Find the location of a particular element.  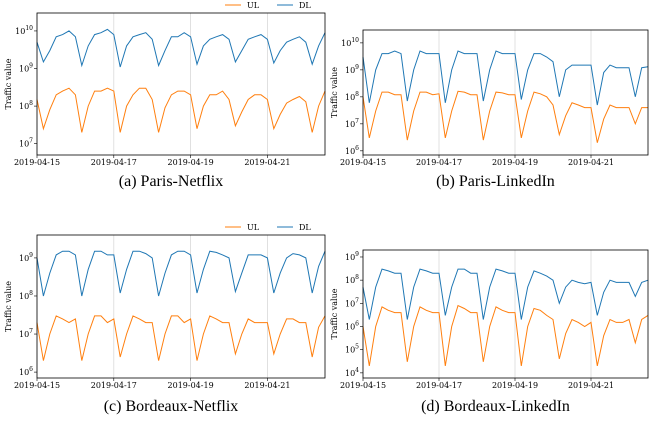

y-tick-label: 10⁴ is located at coordinates (352, 372).